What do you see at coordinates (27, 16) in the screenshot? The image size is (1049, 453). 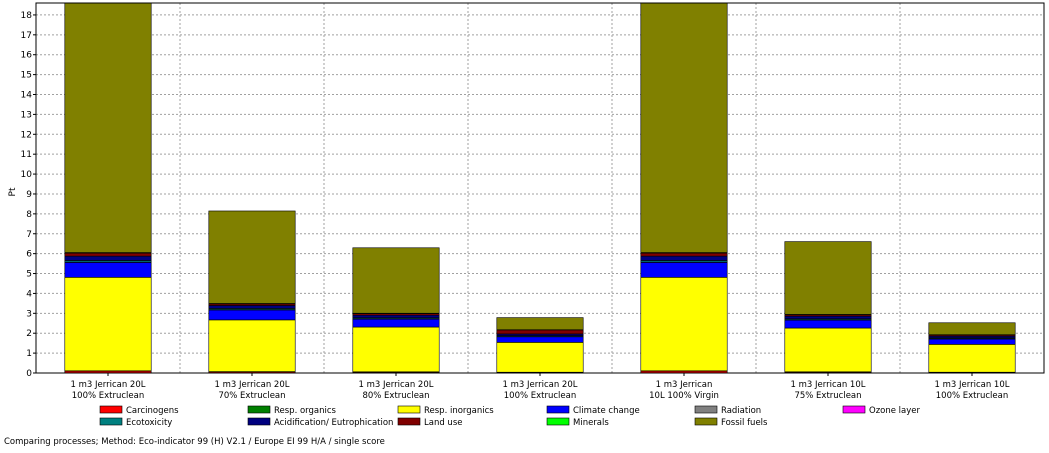 I see `y-tick-label: 18` at bounding box center [27, 16].